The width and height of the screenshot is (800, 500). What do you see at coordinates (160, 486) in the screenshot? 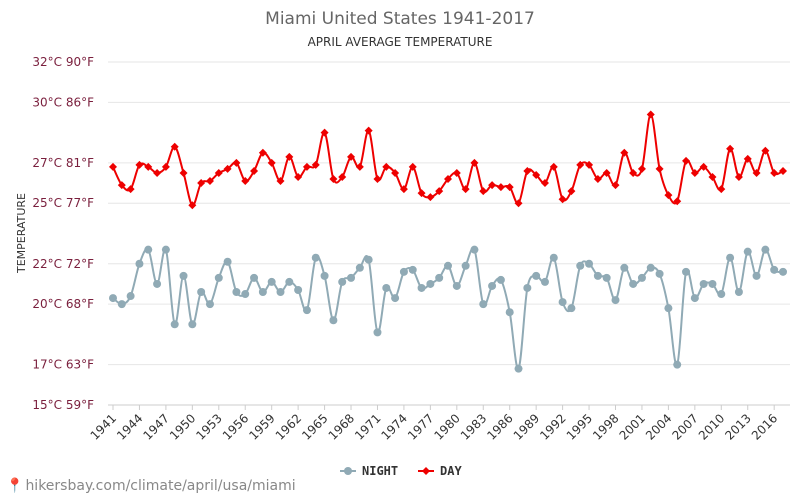
I see `source-link: hikersbay.com/climate/april/usa/miami` at bounding box center [160, 486].